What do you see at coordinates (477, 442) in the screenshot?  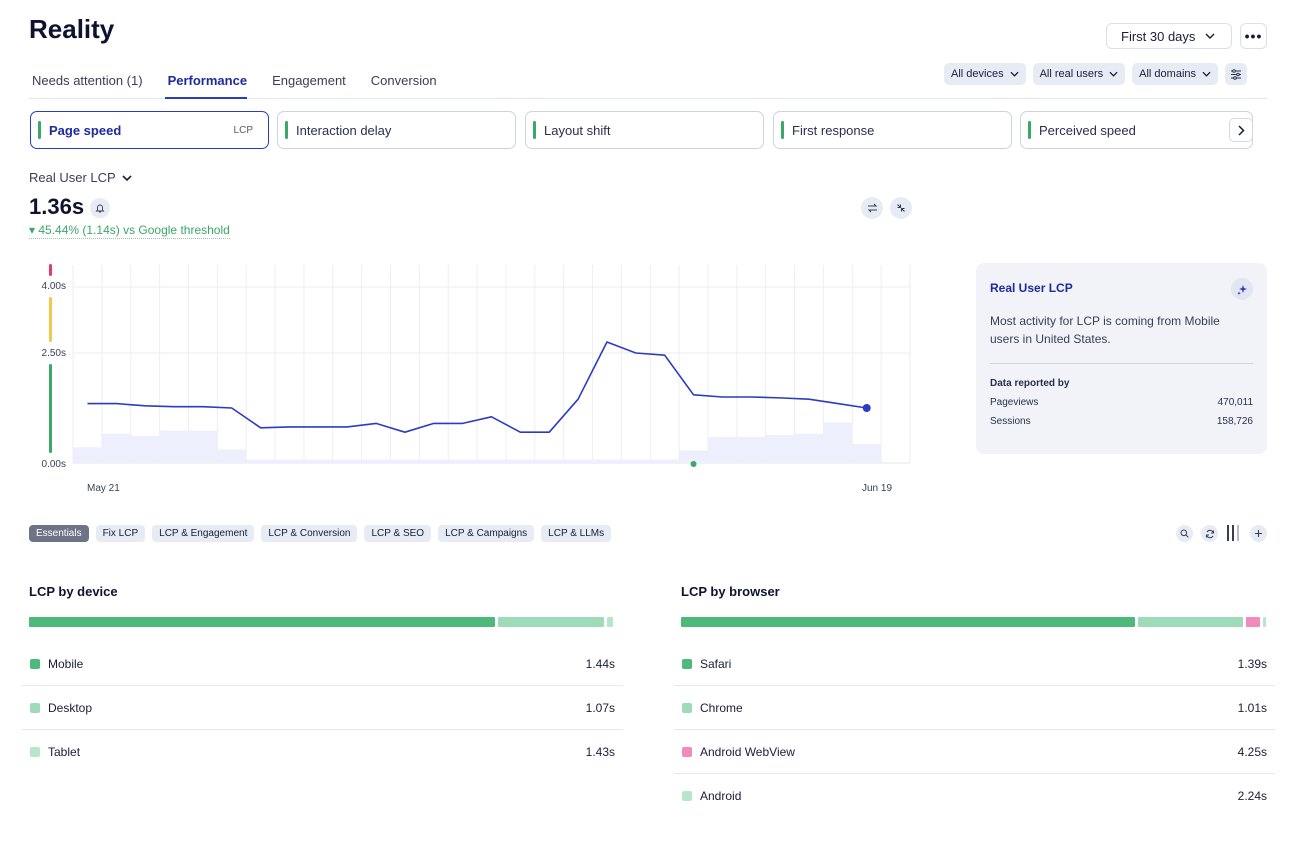 I see `volume-bars` at bounding box center [477, 442].